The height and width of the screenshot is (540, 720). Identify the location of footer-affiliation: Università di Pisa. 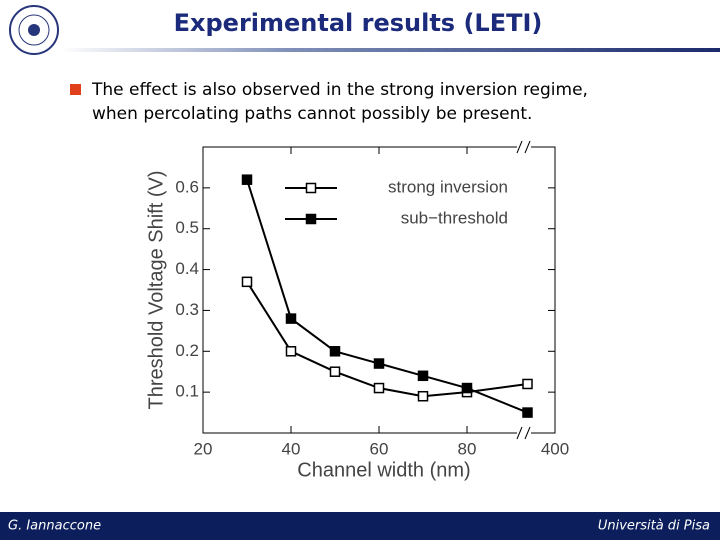
(654, 526).